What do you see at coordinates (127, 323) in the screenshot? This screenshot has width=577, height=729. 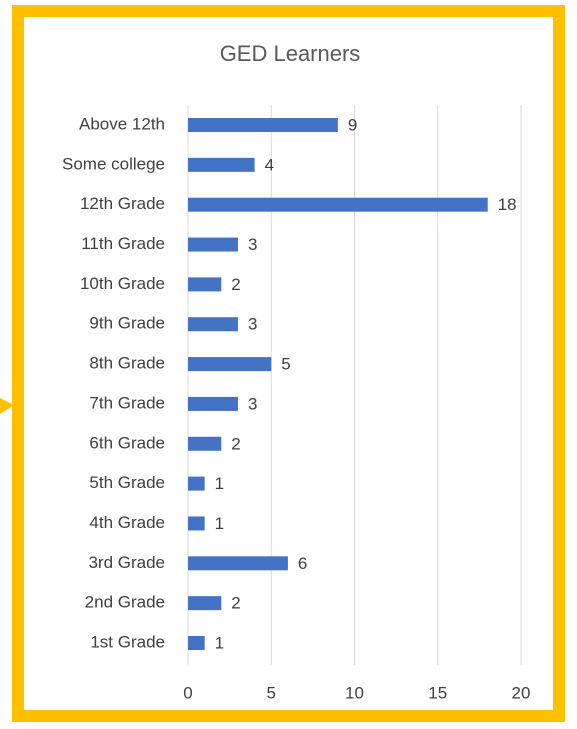 I see `y-tick-label: 9th Grade` at bounding box center [127, 323].